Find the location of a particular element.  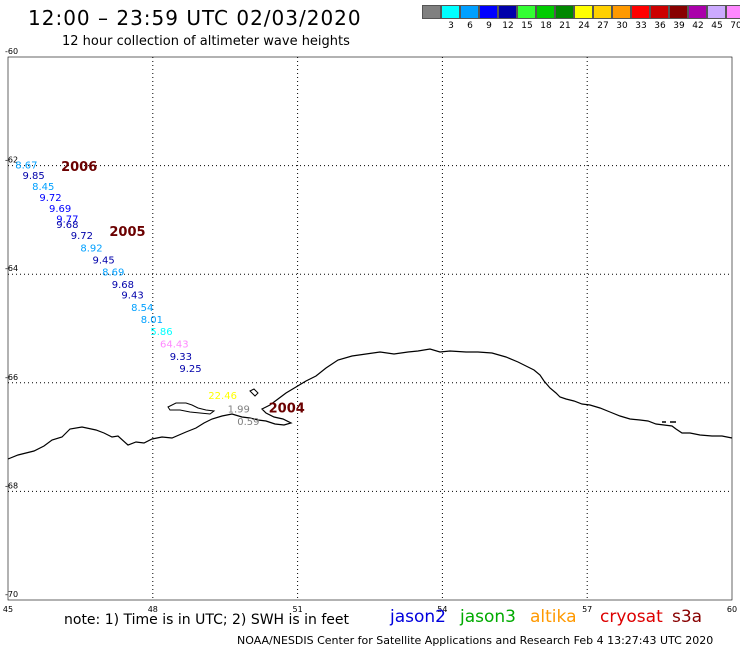

legend-tick-label: 12 is located at coordinates (508, 26).